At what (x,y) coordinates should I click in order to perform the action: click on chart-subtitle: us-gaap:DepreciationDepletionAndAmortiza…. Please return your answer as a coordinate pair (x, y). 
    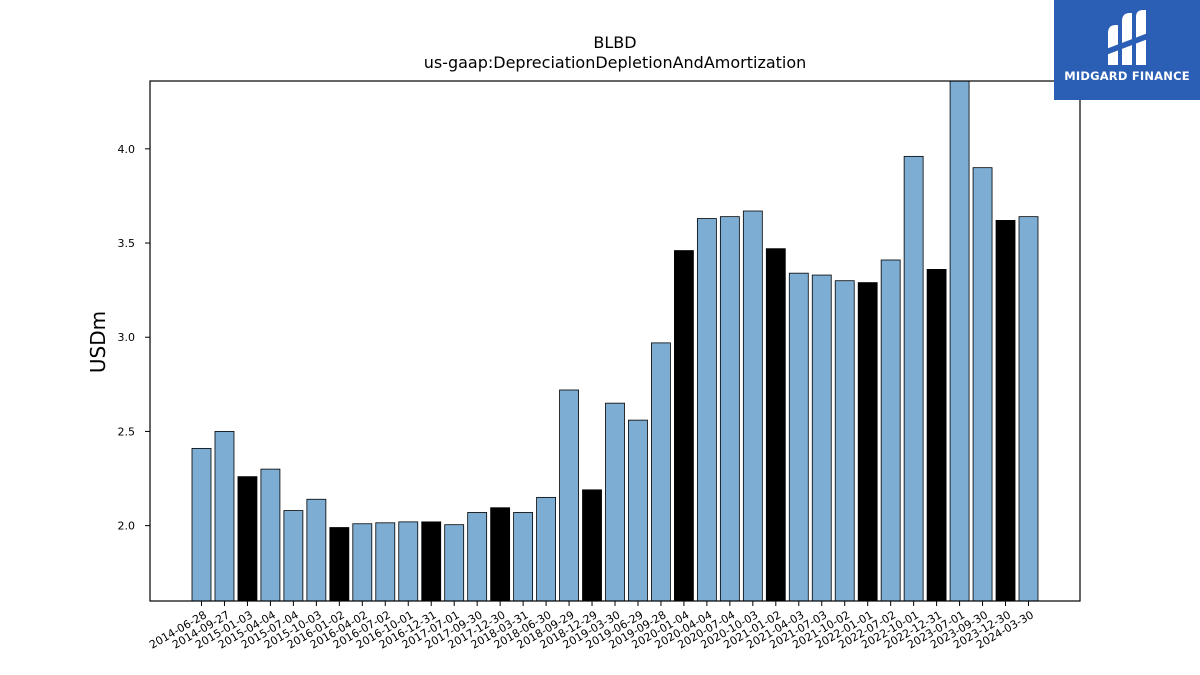
    Looking at the image, I should click on (615, 62).